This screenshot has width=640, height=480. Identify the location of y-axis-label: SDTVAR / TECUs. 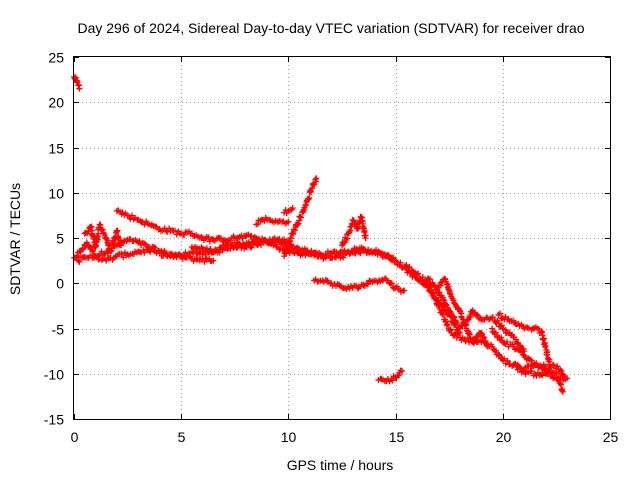
(15, 239).